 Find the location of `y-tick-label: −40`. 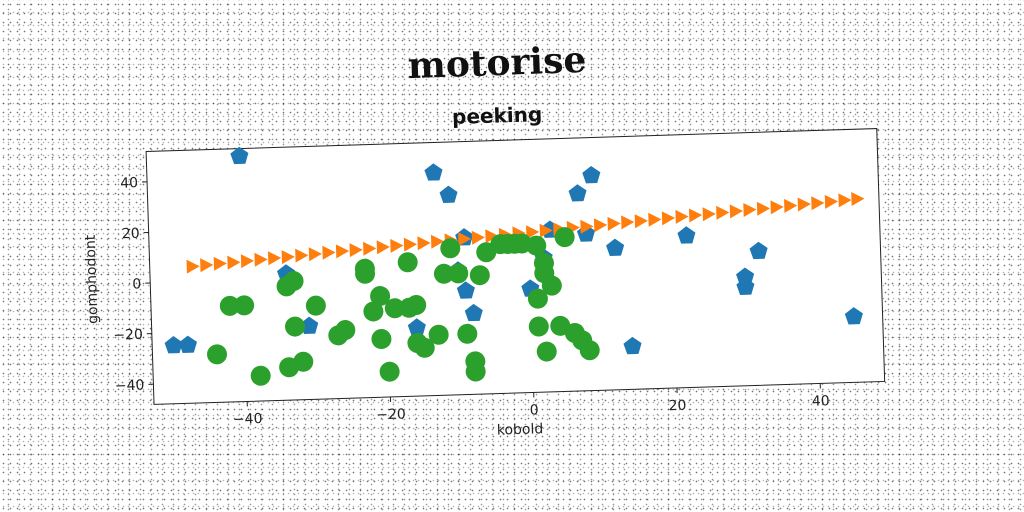

y-tick-label: −40 is located at coordinates (130, 385).